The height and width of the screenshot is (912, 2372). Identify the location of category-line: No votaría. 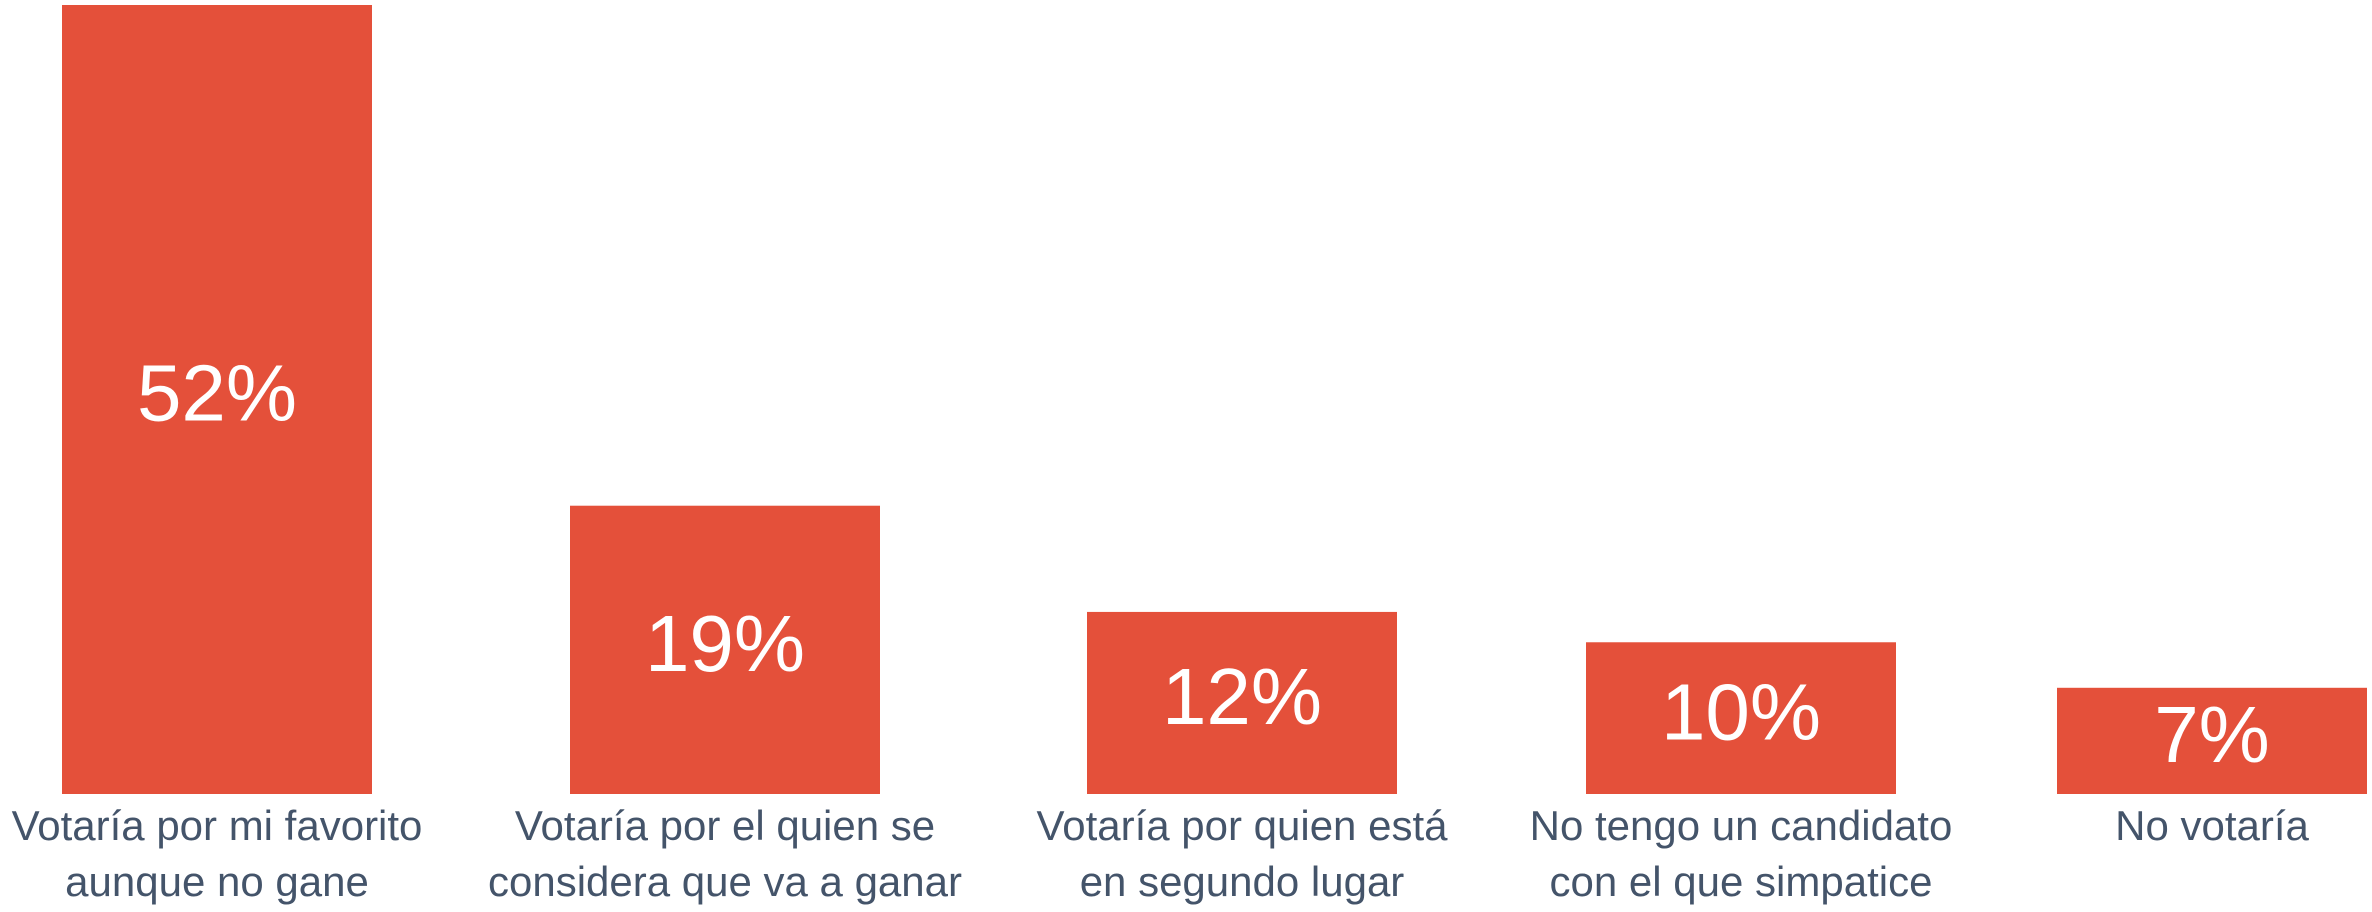
(2212, 825).